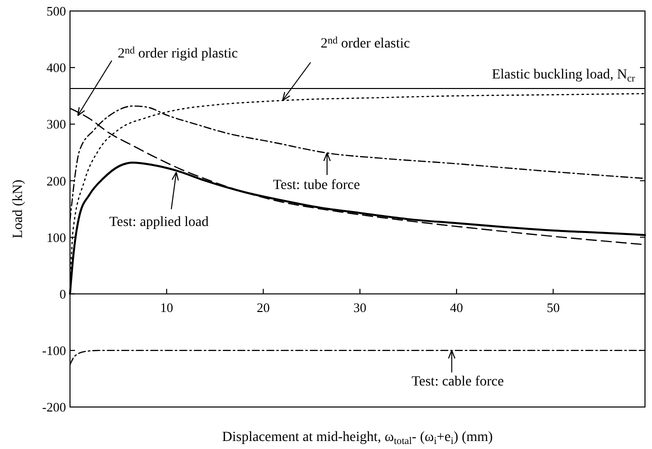 Image resolution: width=652 pixels, height=449 pixels. Describe the element at coordinates (56, 11) in the screenshot. I see `y-tick-label: 500` at that location.